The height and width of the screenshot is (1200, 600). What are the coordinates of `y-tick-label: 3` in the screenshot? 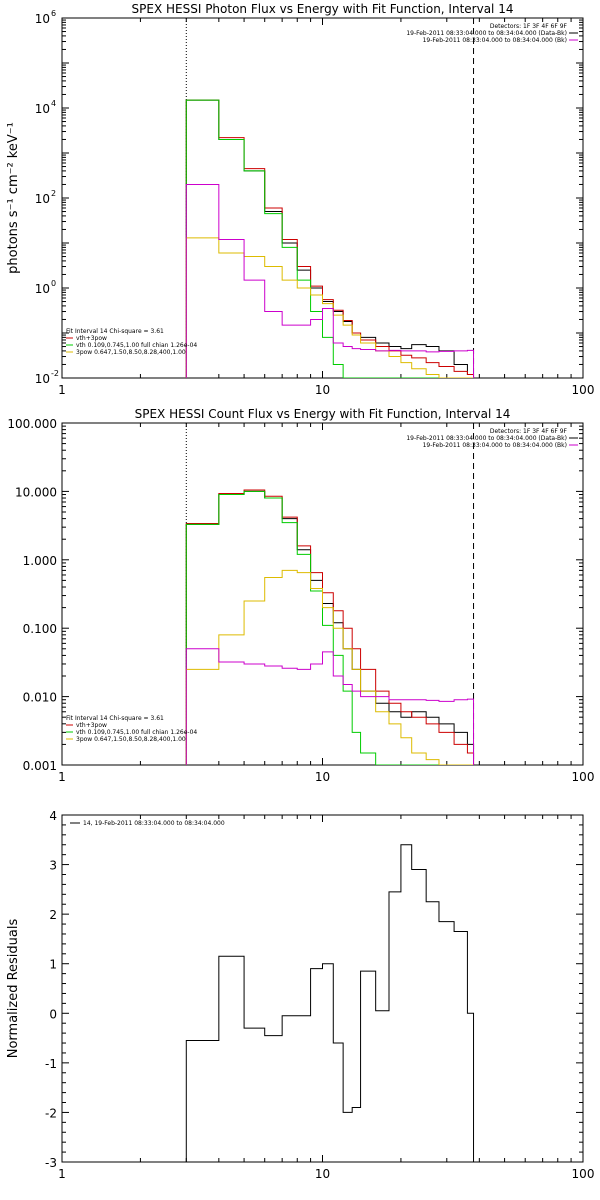 It's located at (53, 866).